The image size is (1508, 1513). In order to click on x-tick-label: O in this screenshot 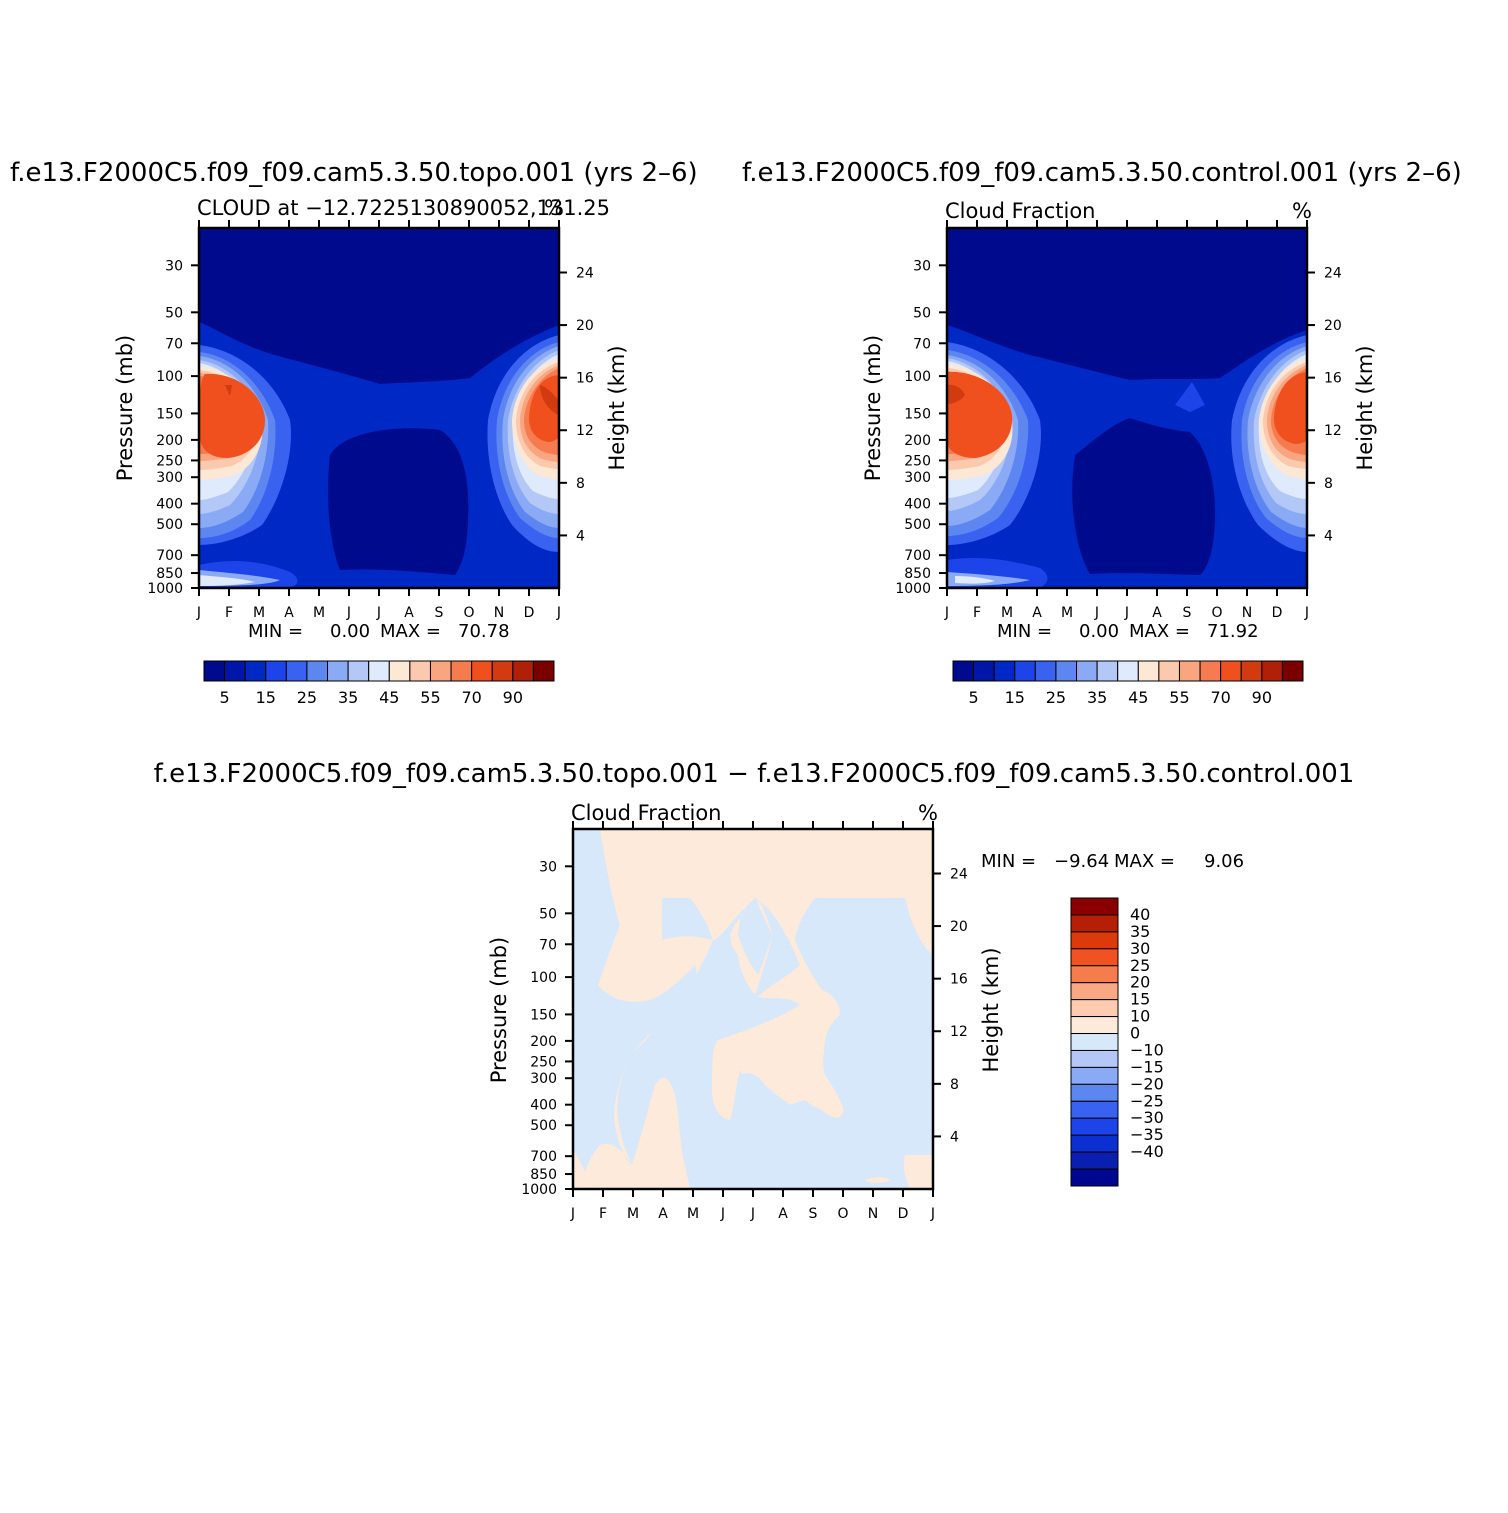, I will do `click(468, 613)`.